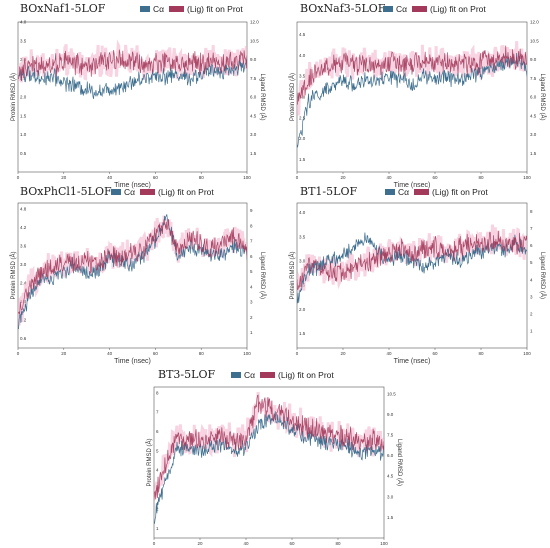  I want to click on panel-title: BOxPhCl1-5LOF, so click(66, 191).